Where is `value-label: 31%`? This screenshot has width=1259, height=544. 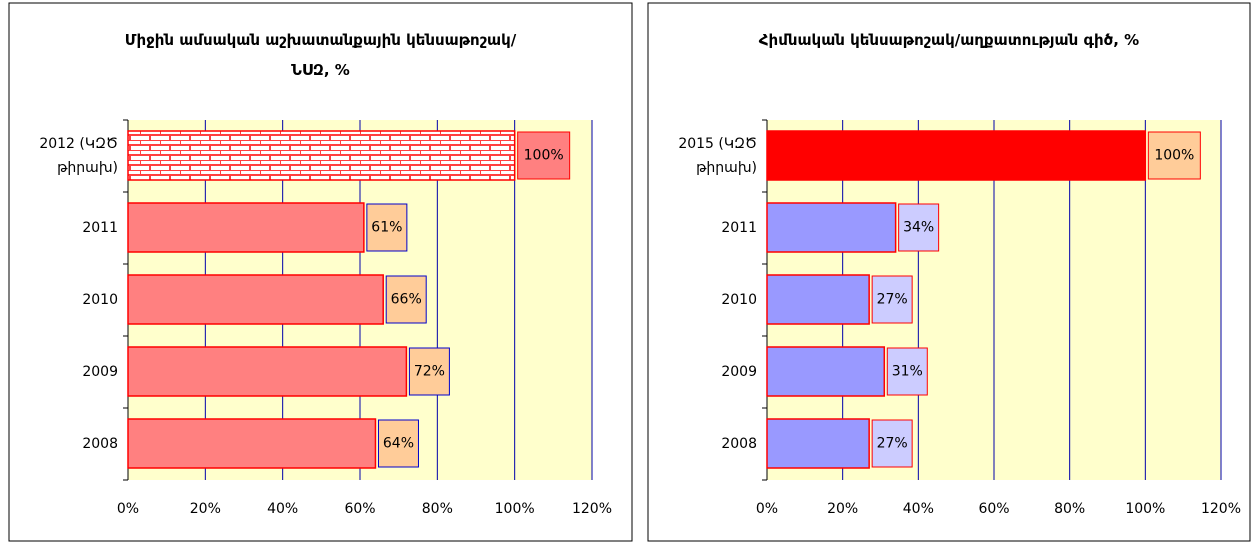 value-label: 31% is located at coordinates (907, 372).